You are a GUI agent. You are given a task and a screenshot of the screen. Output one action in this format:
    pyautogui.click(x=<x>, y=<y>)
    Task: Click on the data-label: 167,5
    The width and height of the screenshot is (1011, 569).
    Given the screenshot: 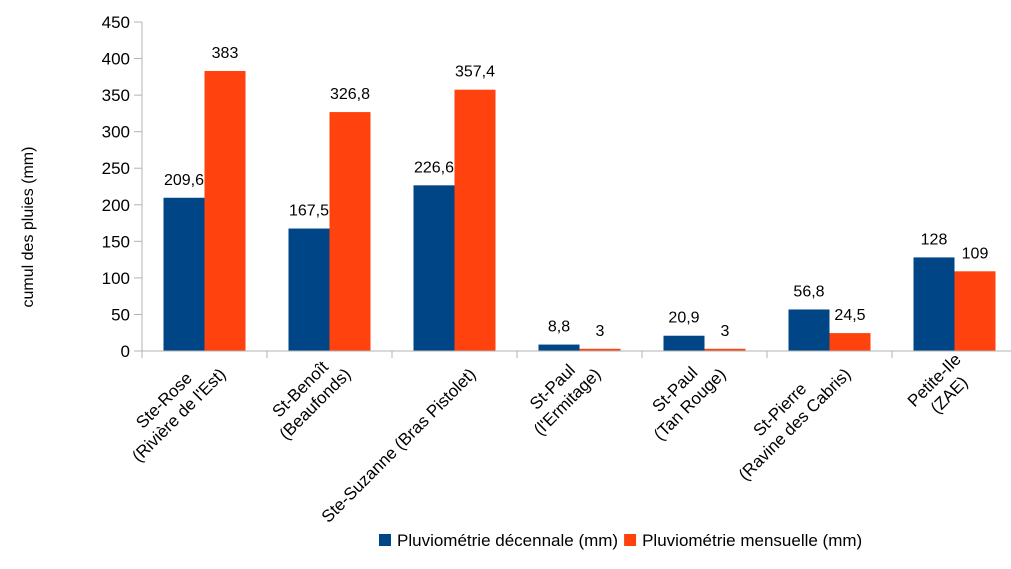 What is the action you would take?
    pyautogui.click(x=309, y=211)
    